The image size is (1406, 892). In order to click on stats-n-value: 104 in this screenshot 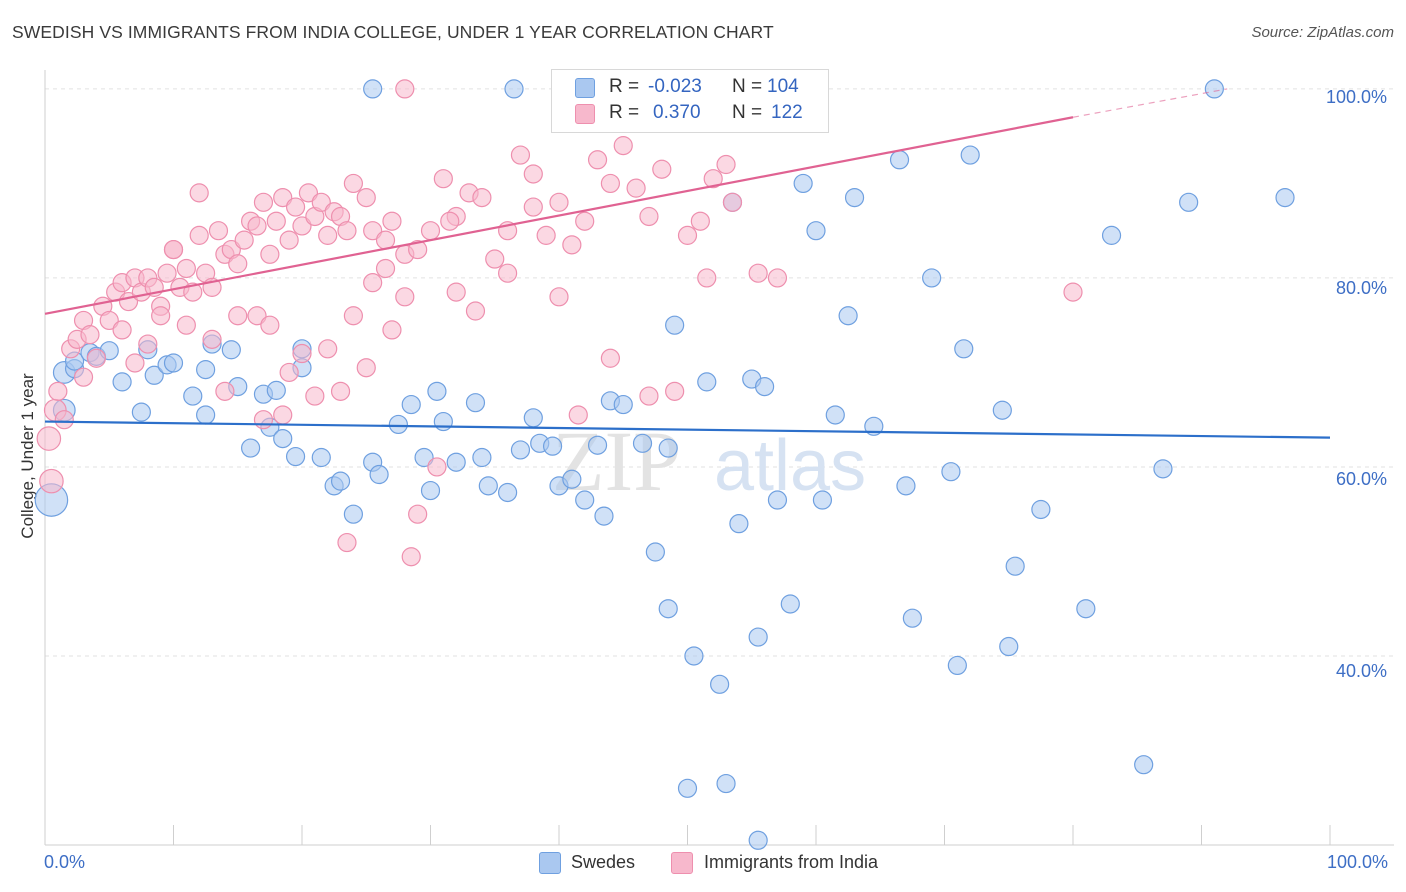, I will do `click(783, 86)`.